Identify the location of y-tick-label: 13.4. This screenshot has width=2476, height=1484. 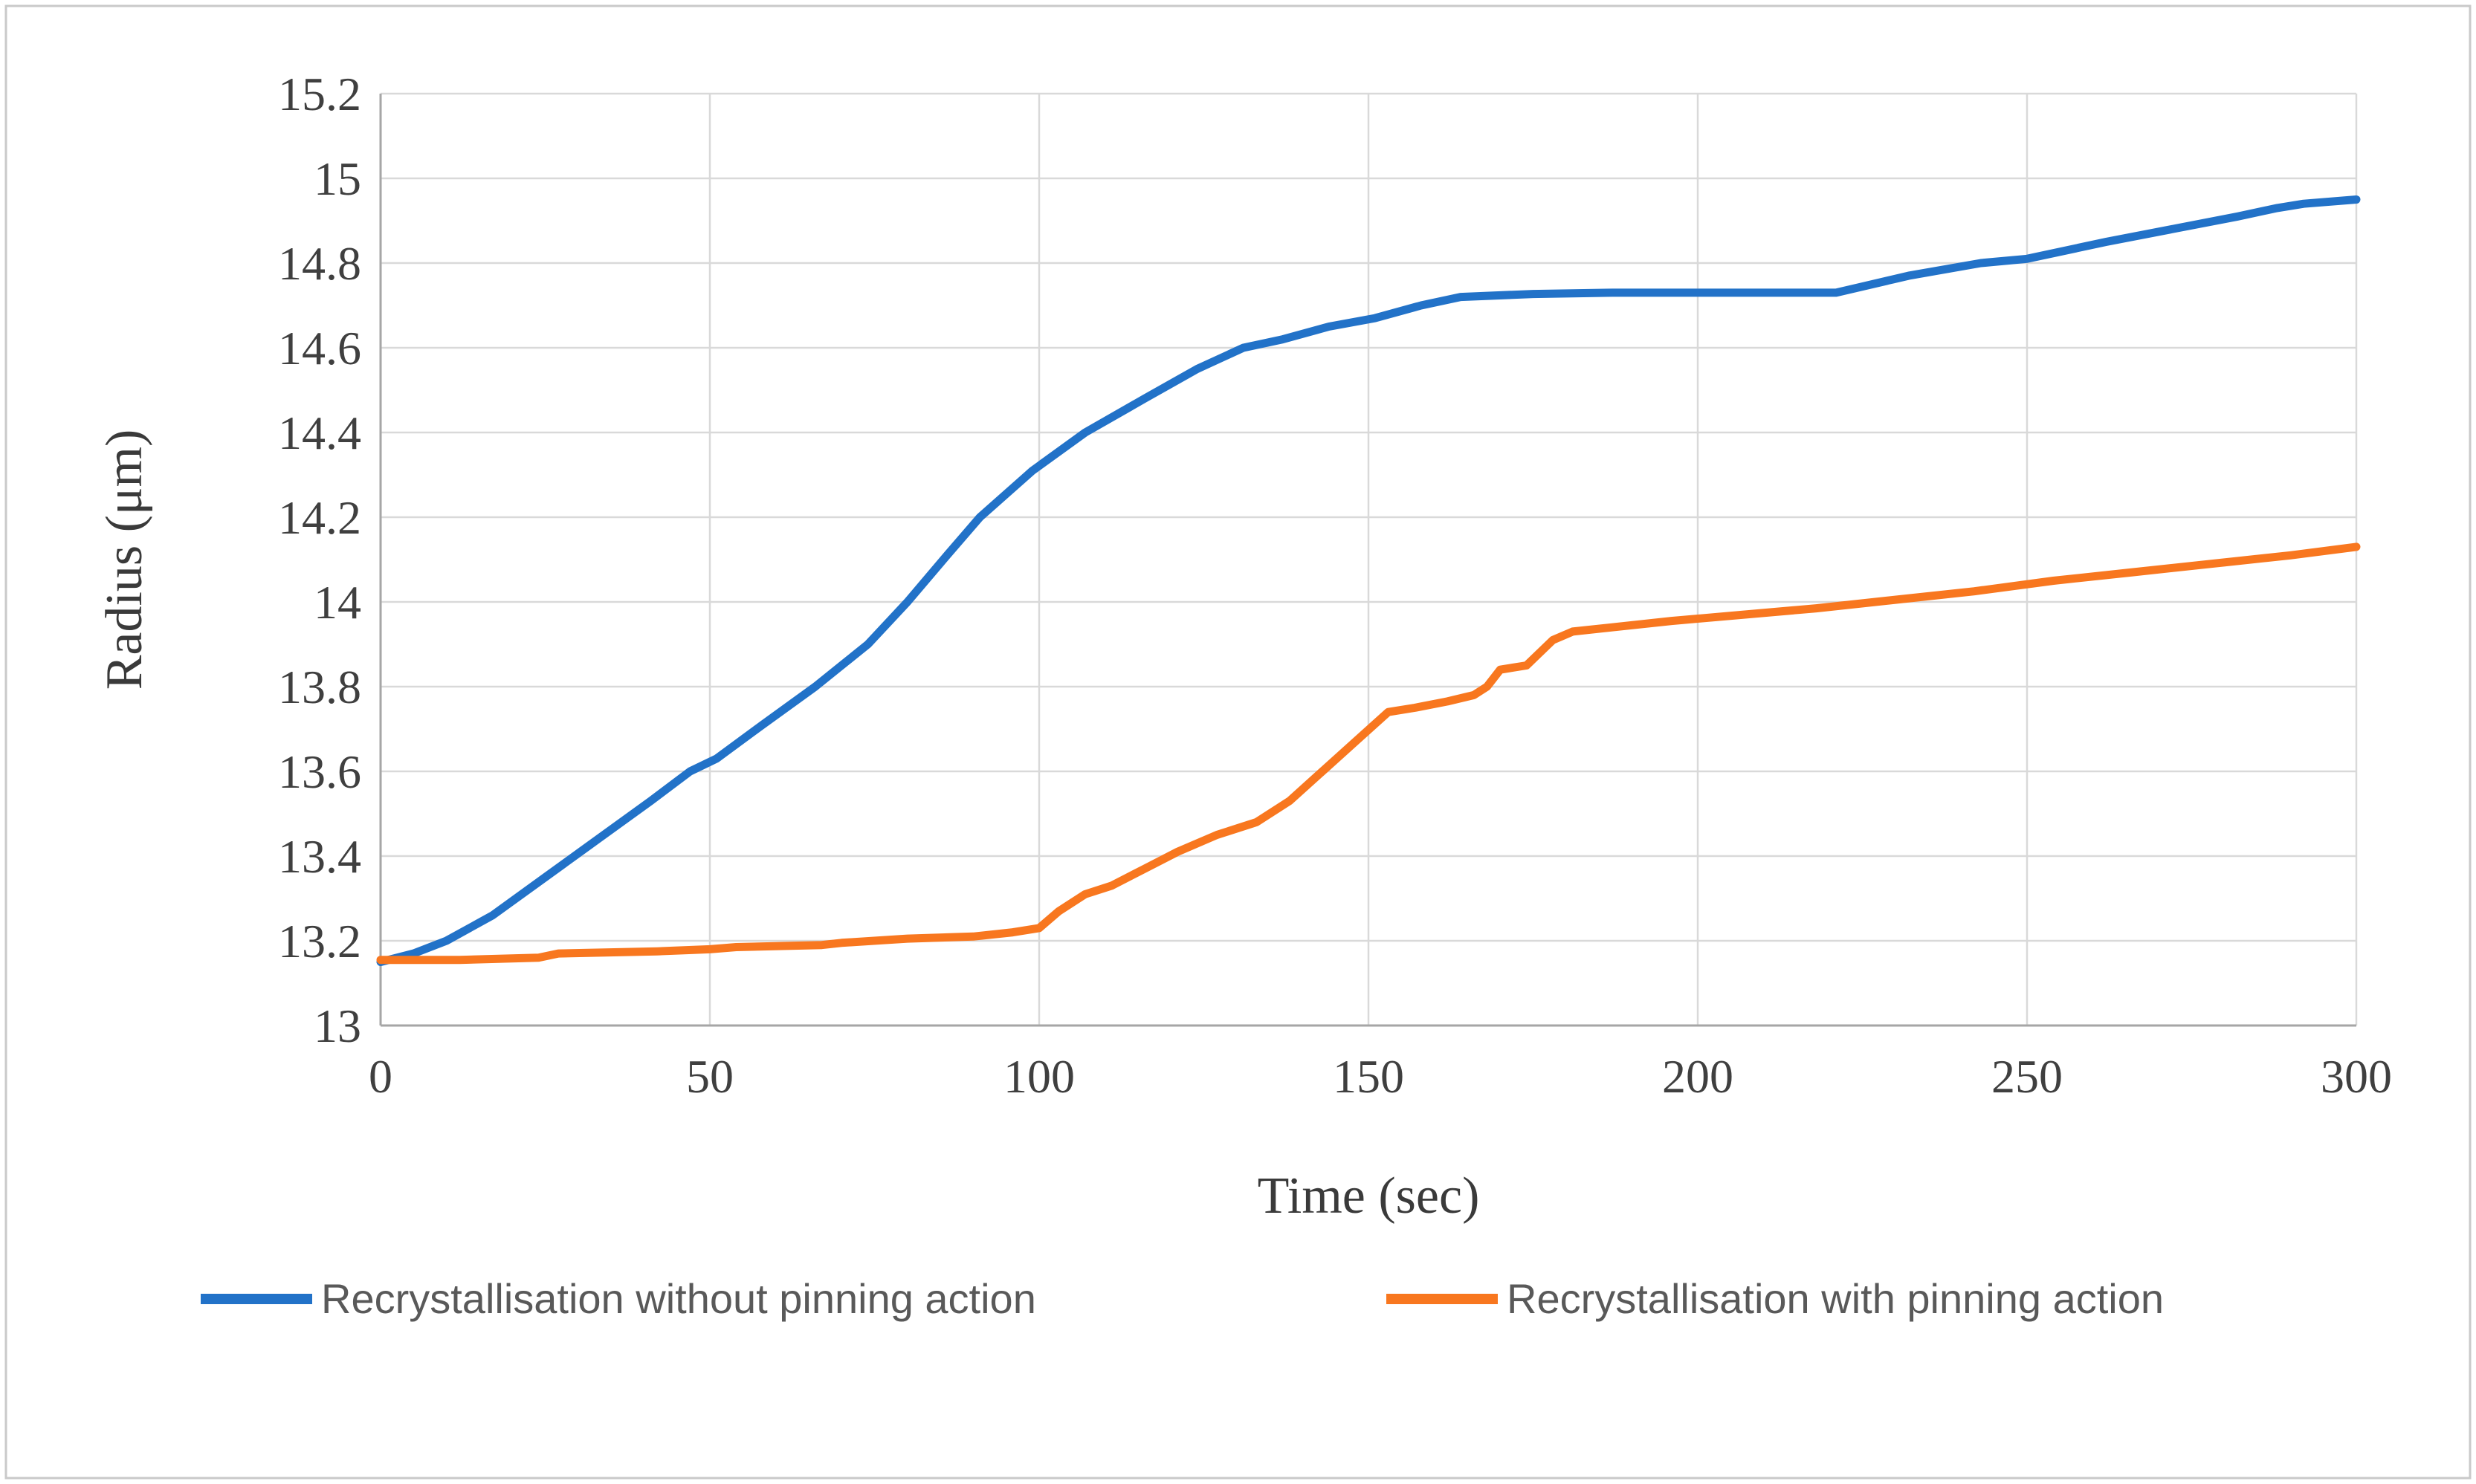
(319, 856).